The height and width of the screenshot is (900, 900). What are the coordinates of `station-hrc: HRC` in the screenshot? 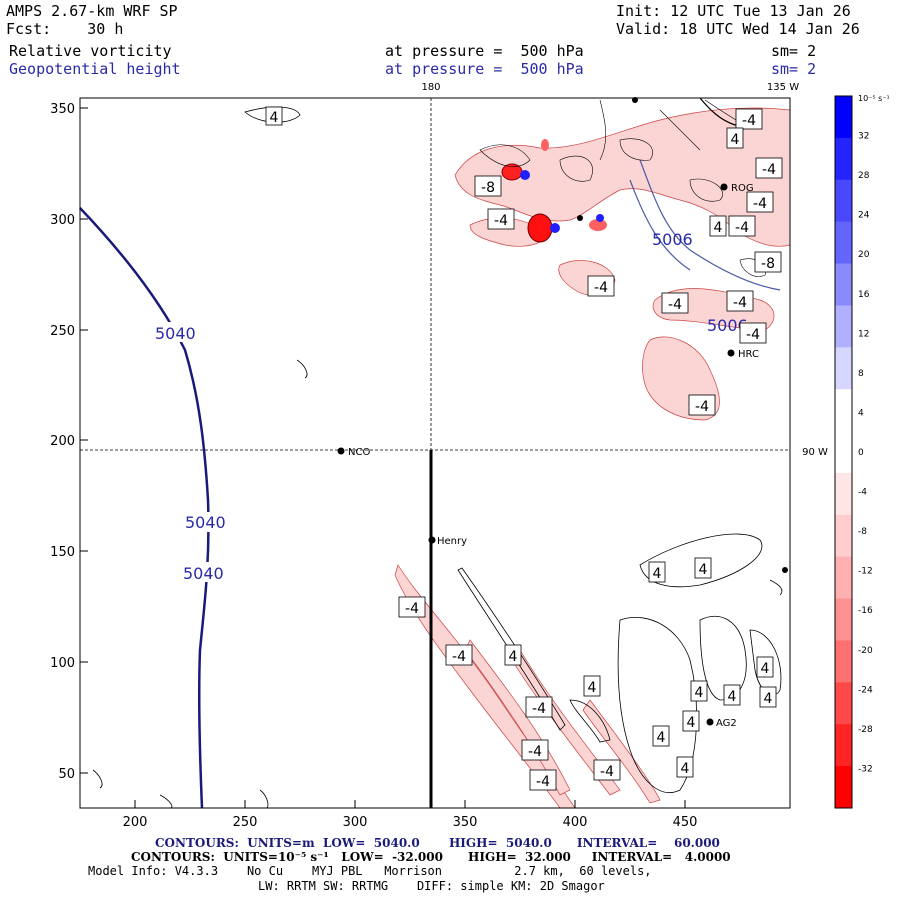 It's located at (743, 354).